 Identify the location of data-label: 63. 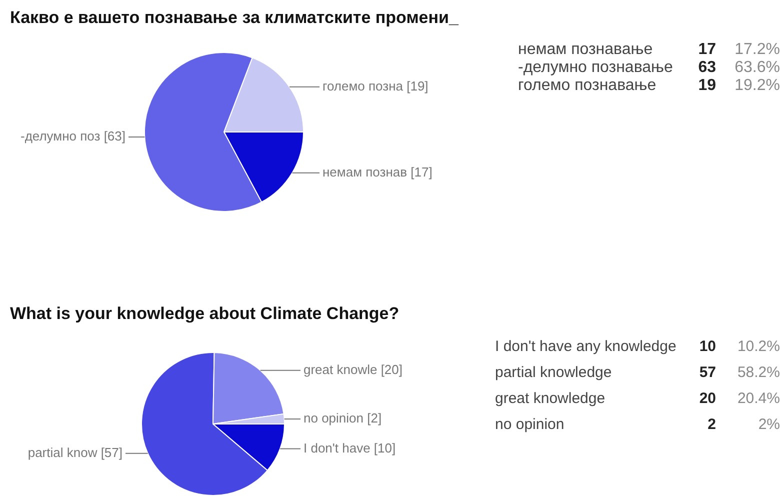
(707, 68).